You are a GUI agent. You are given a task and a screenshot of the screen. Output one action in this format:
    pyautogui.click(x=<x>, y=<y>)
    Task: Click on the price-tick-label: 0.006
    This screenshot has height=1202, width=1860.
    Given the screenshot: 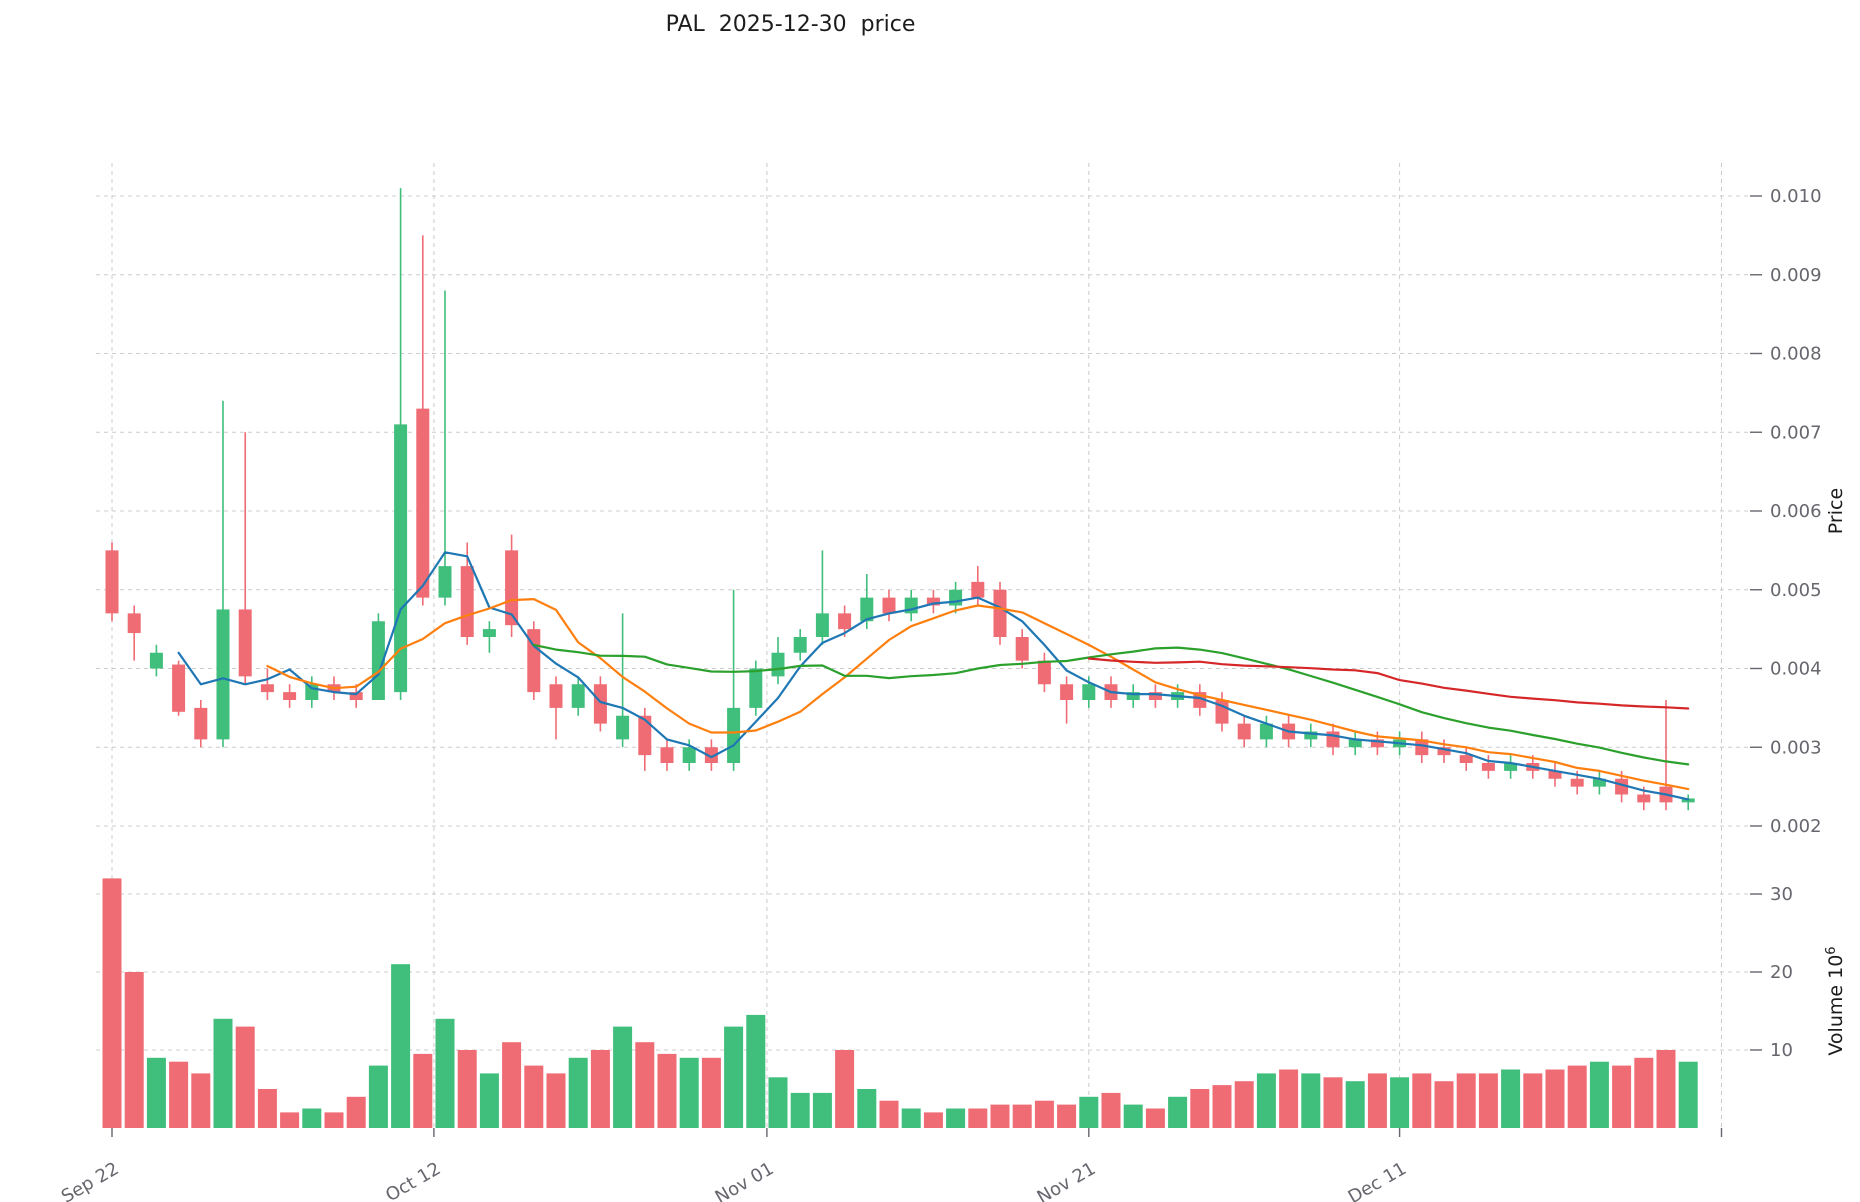 What is the action you would take?
    pyautogui.click(x=1796, y=511)
    